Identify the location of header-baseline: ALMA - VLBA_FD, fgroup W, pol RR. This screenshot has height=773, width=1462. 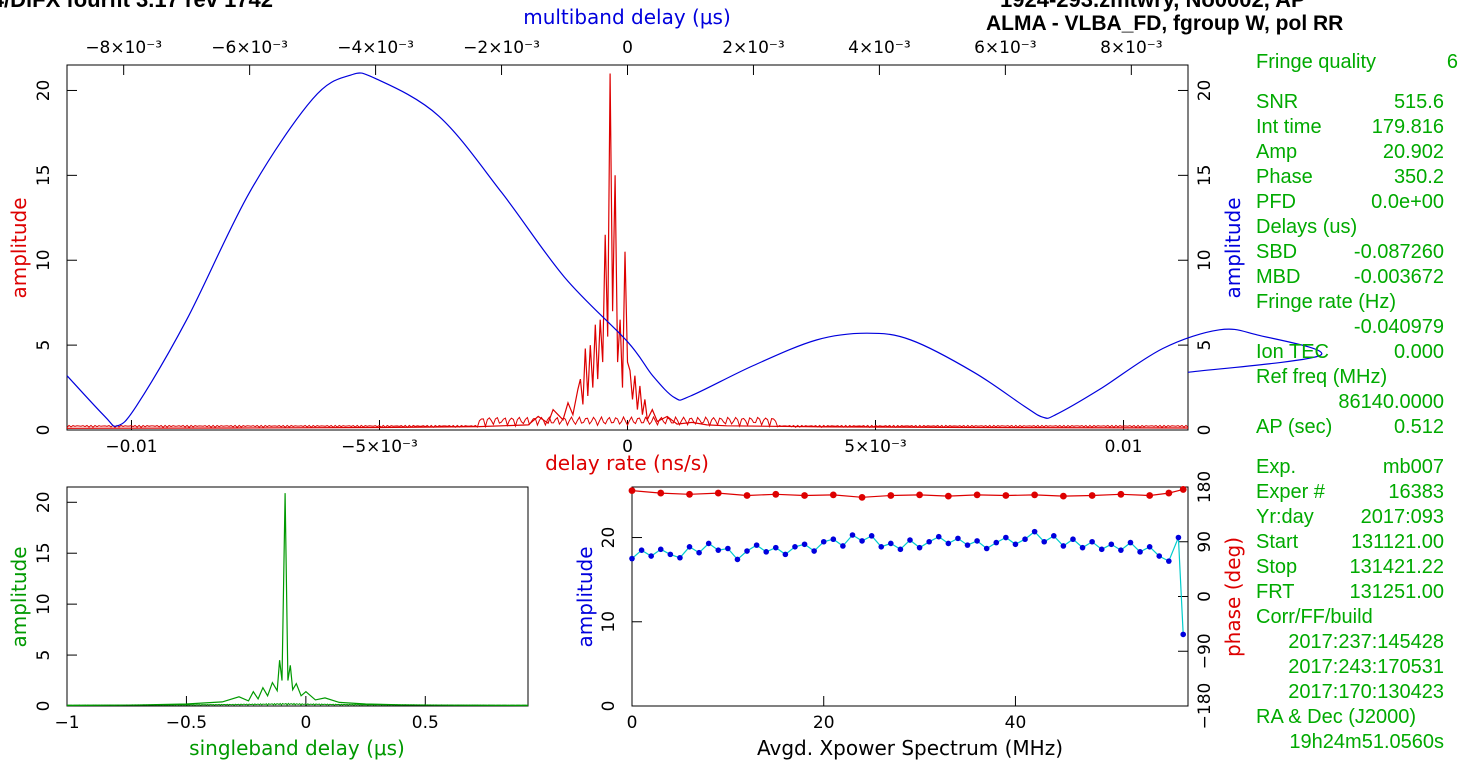
(1165, 23).